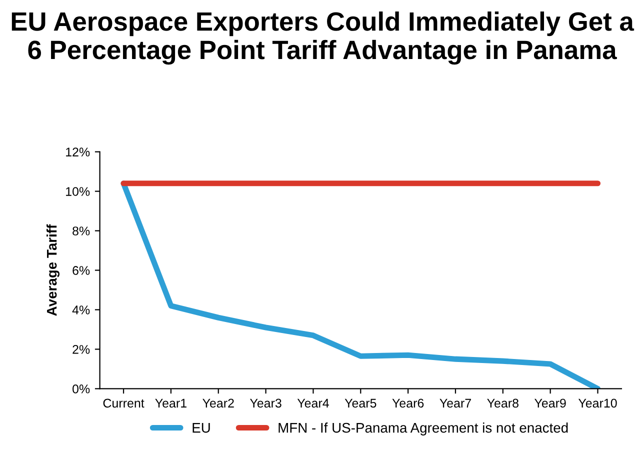 This screenshot has width=644, height=460. I want to click on y-tick-label: 6%, so click(81, 270).